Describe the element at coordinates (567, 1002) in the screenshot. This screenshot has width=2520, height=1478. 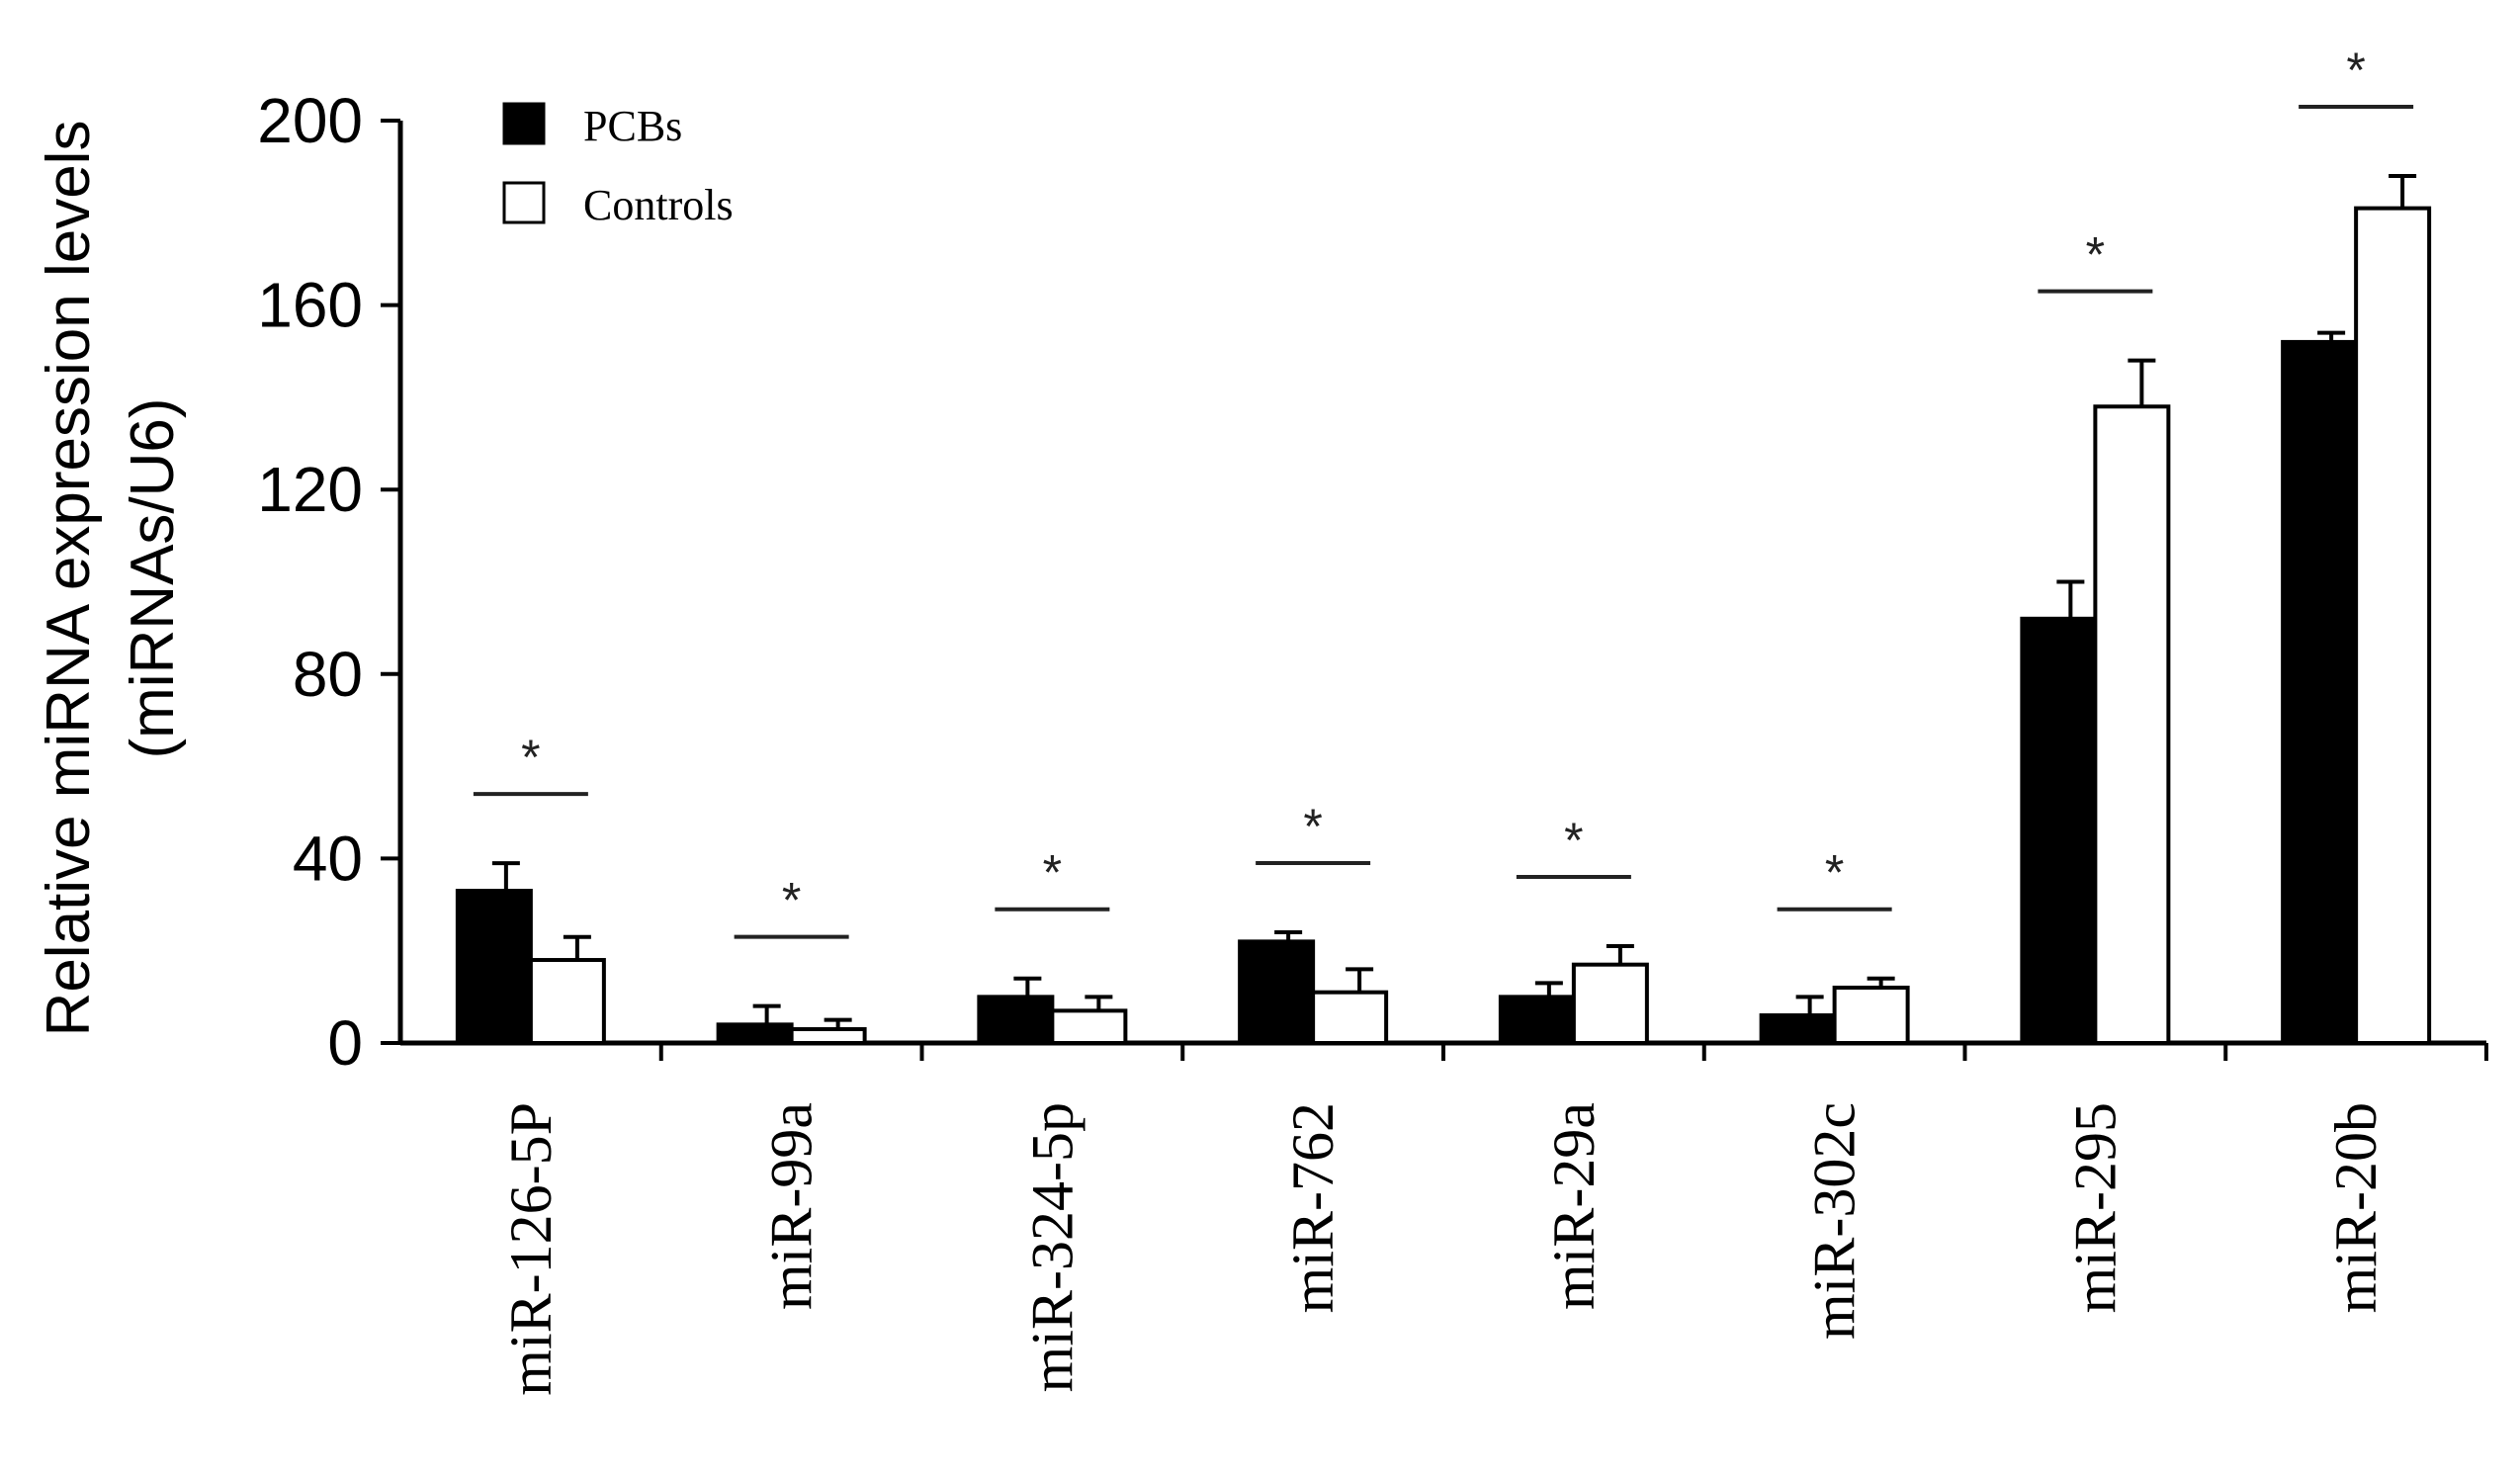
I see `bar-controls-mir-126-5p` at that location.